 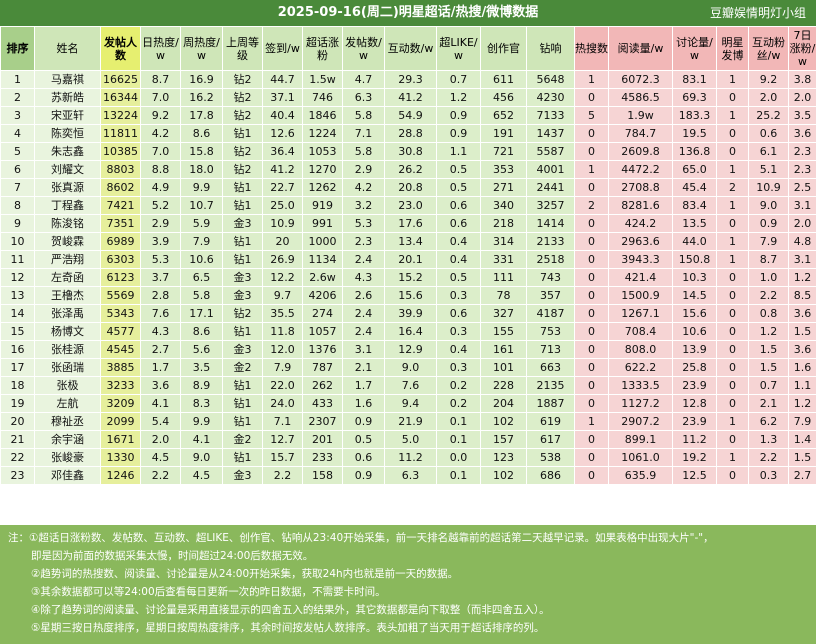 What do you see at coordinates (732, 115) in the screenshot?
I see `value-cell: 1` at bounding box center [732, 115].